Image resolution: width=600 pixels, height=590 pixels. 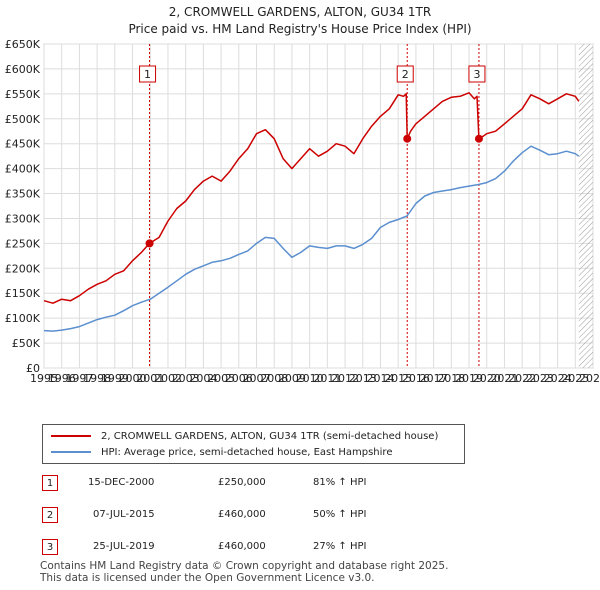 I want to click on sale-points, so click(x=314, y=191).